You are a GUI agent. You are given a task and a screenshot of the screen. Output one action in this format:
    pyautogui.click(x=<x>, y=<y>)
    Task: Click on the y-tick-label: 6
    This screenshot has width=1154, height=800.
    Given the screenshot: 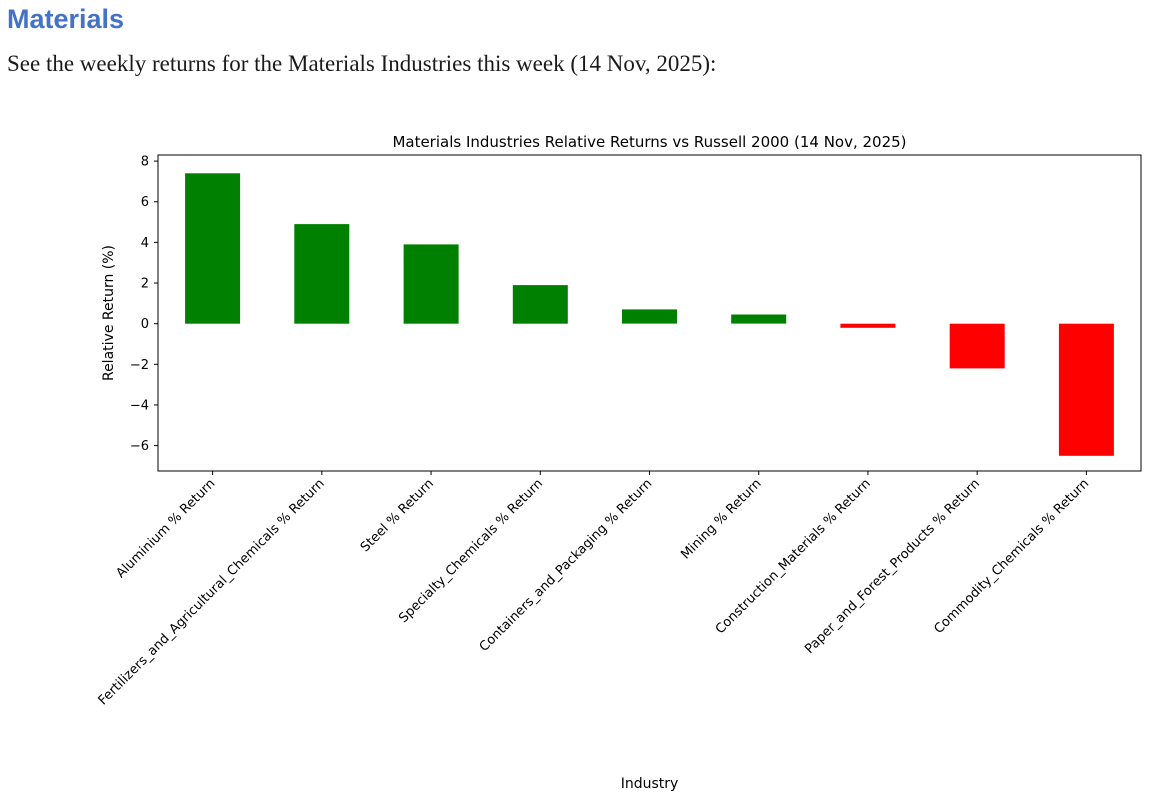 What is the action you would take?
    pyautogui.click(x=145, y=202)
    